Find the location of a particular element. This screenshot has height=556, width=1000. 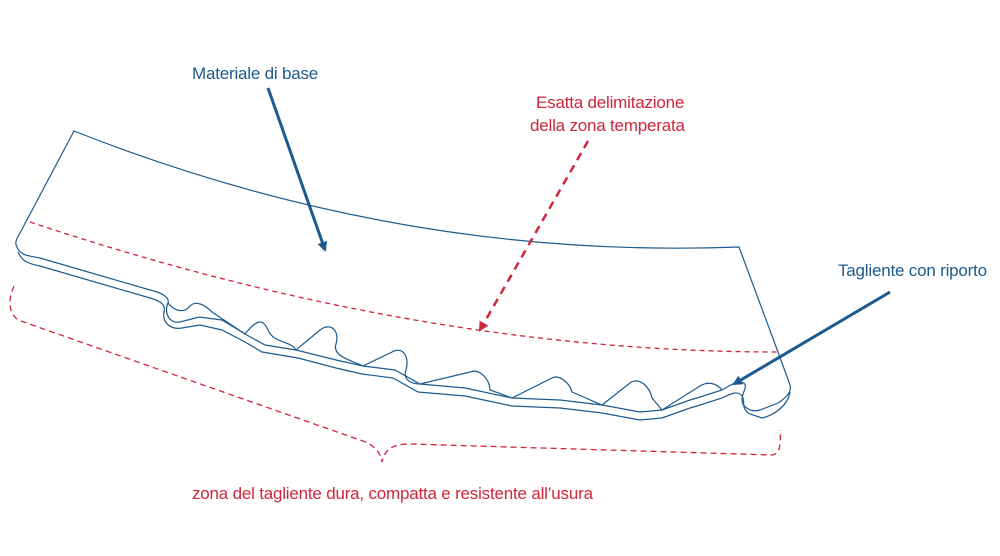

temper-zone-label-line1: Esatta delimitazione is located at coordinates (610, 102).